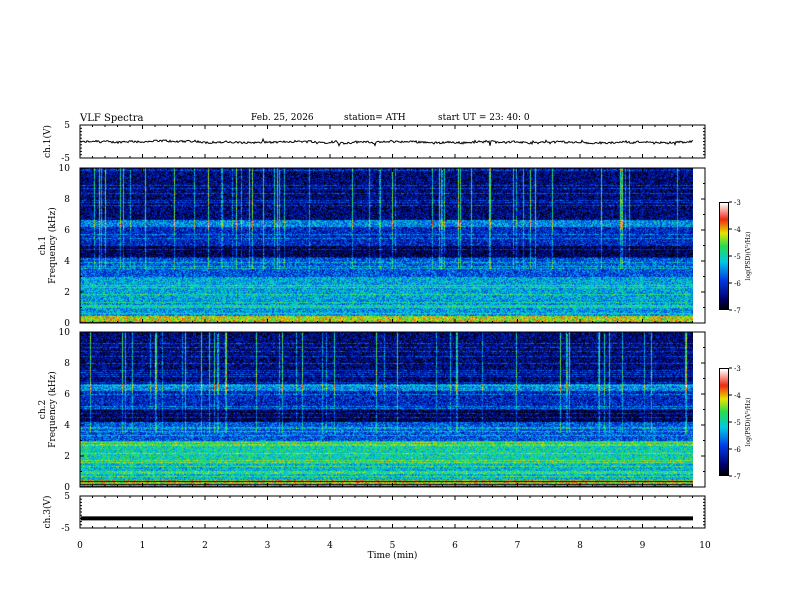  I want to click on panel-frame, so click(392, 512).